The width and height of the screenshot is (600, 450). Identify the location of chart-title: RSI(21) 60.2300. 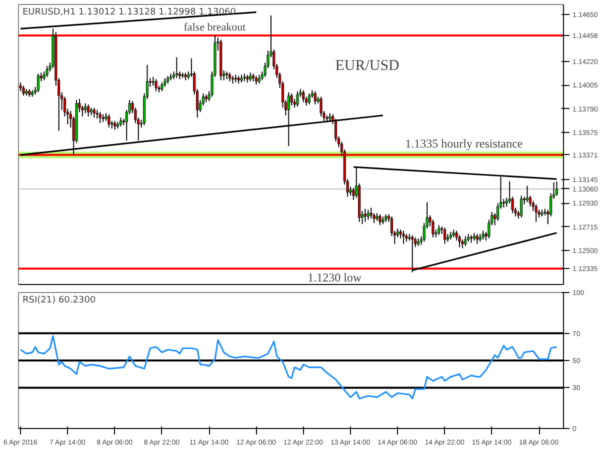
(59, 301).